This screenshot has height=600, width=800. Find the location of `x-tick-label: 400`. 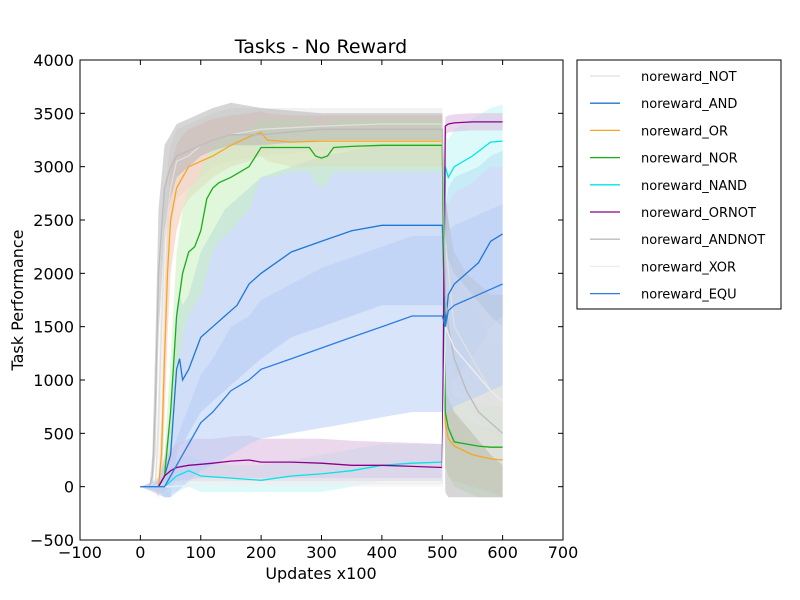

x-tick-label: 400 is located at coordinates (382, 552).